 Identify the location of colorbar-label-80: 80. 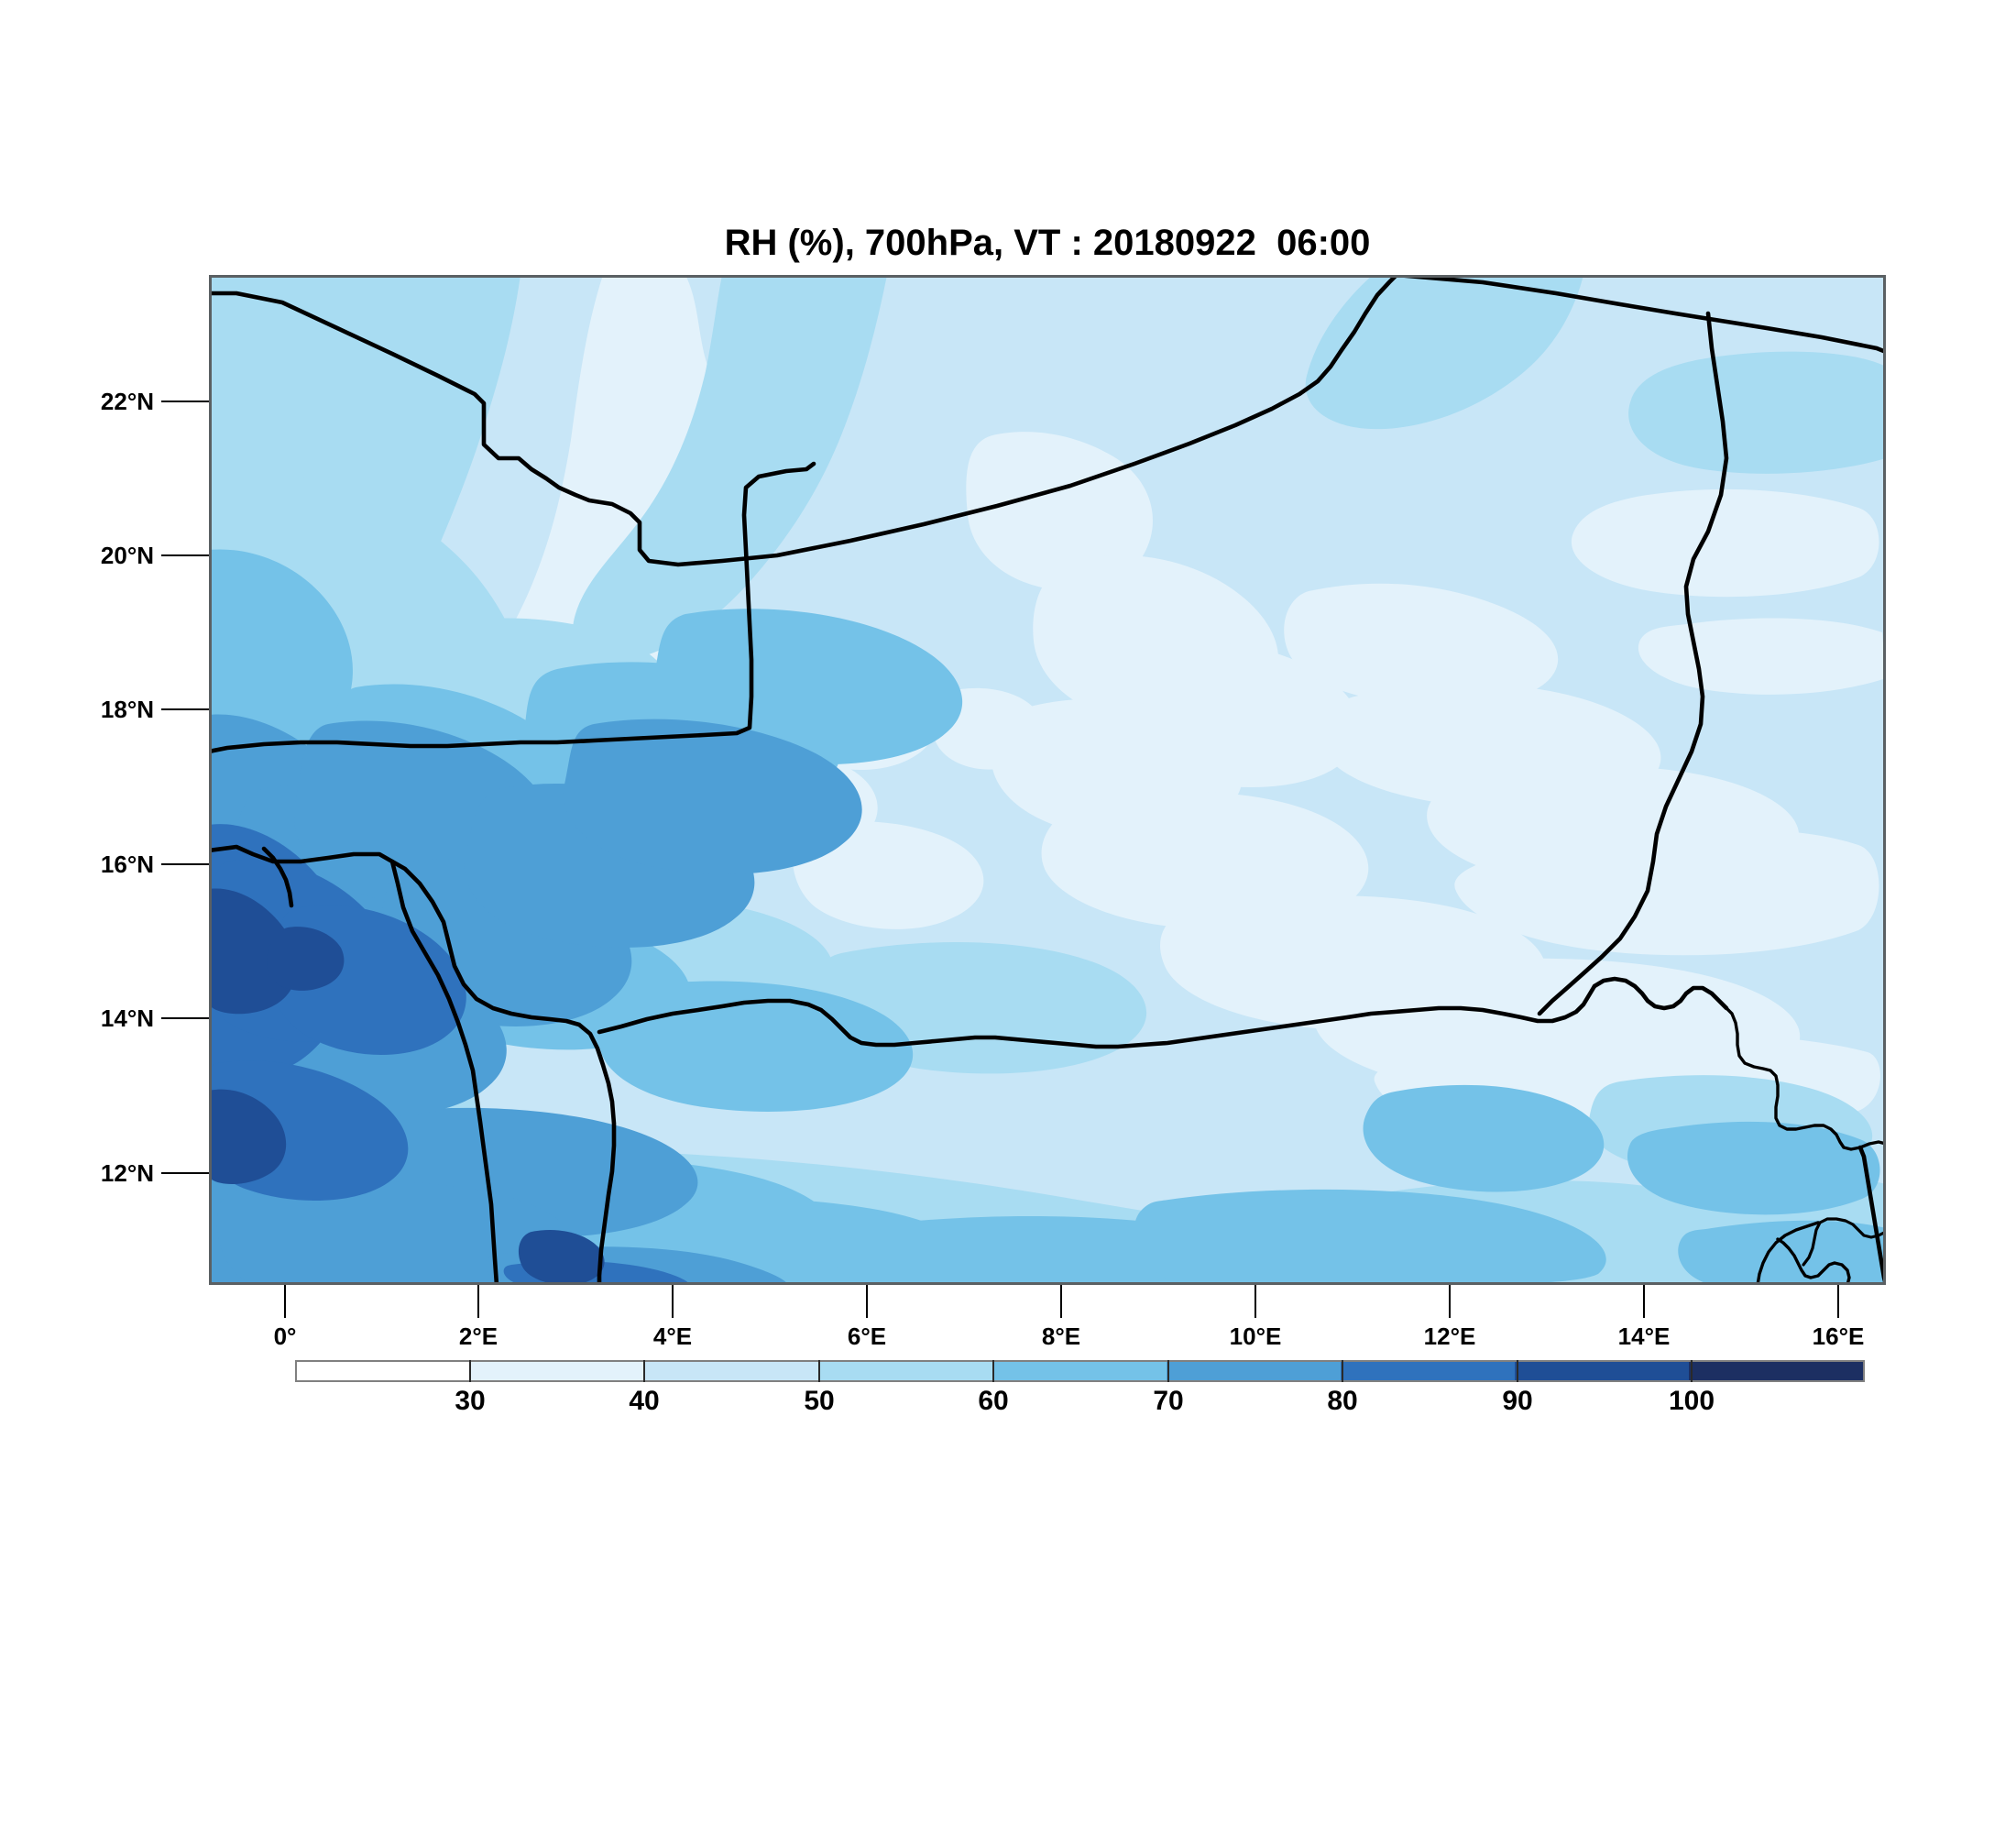
(1342, 1401).